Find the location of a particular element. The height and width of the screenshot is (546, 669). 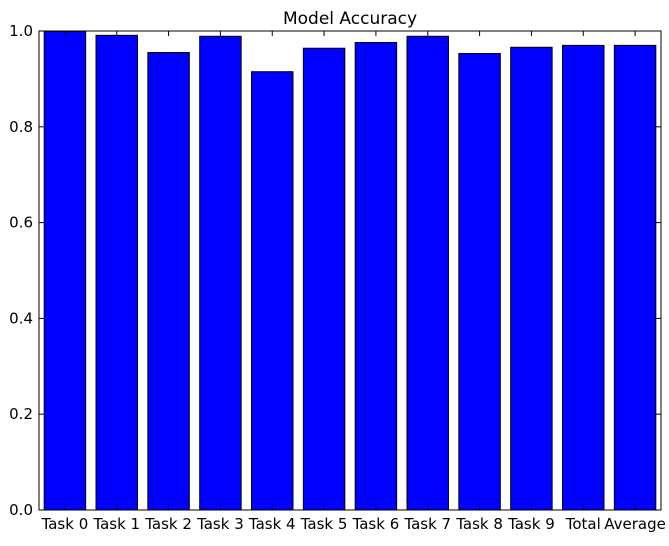

y-tick-label: 1.0 is located at coordinates (21, 31).